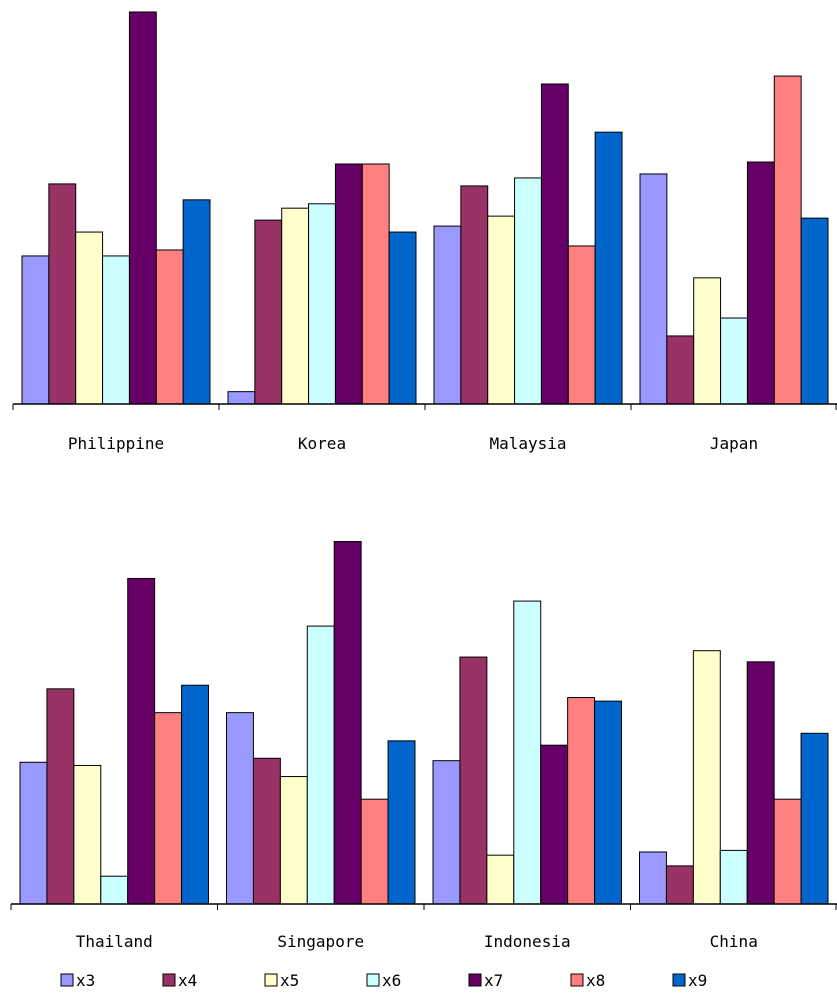 The height and width of the screenshot is (1000, 837). I want to click on legend-item: x7, so click(485, 980).